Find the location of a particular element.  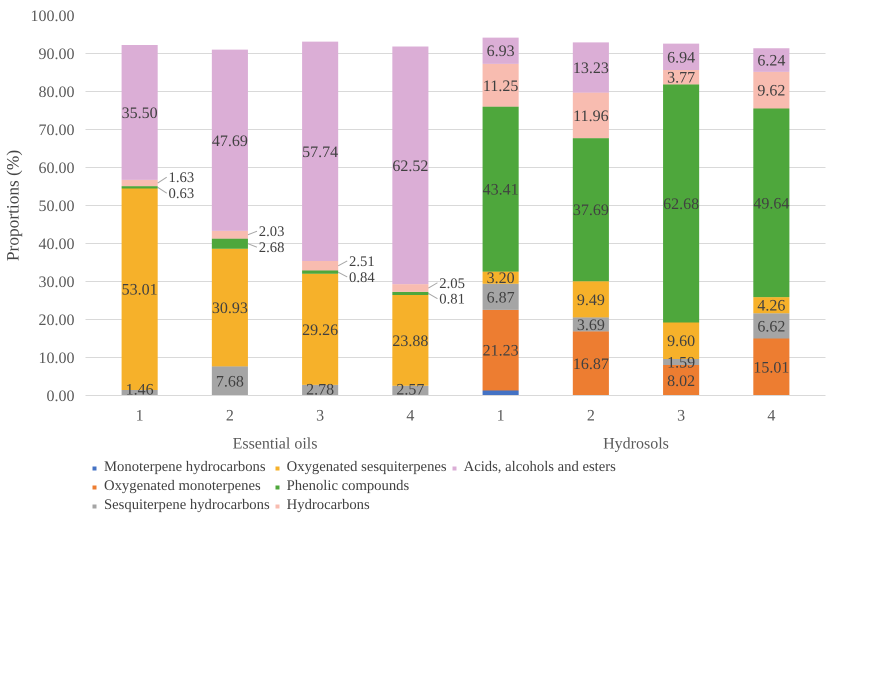

data-label: 3.77 is located at coordinates (681, 78).